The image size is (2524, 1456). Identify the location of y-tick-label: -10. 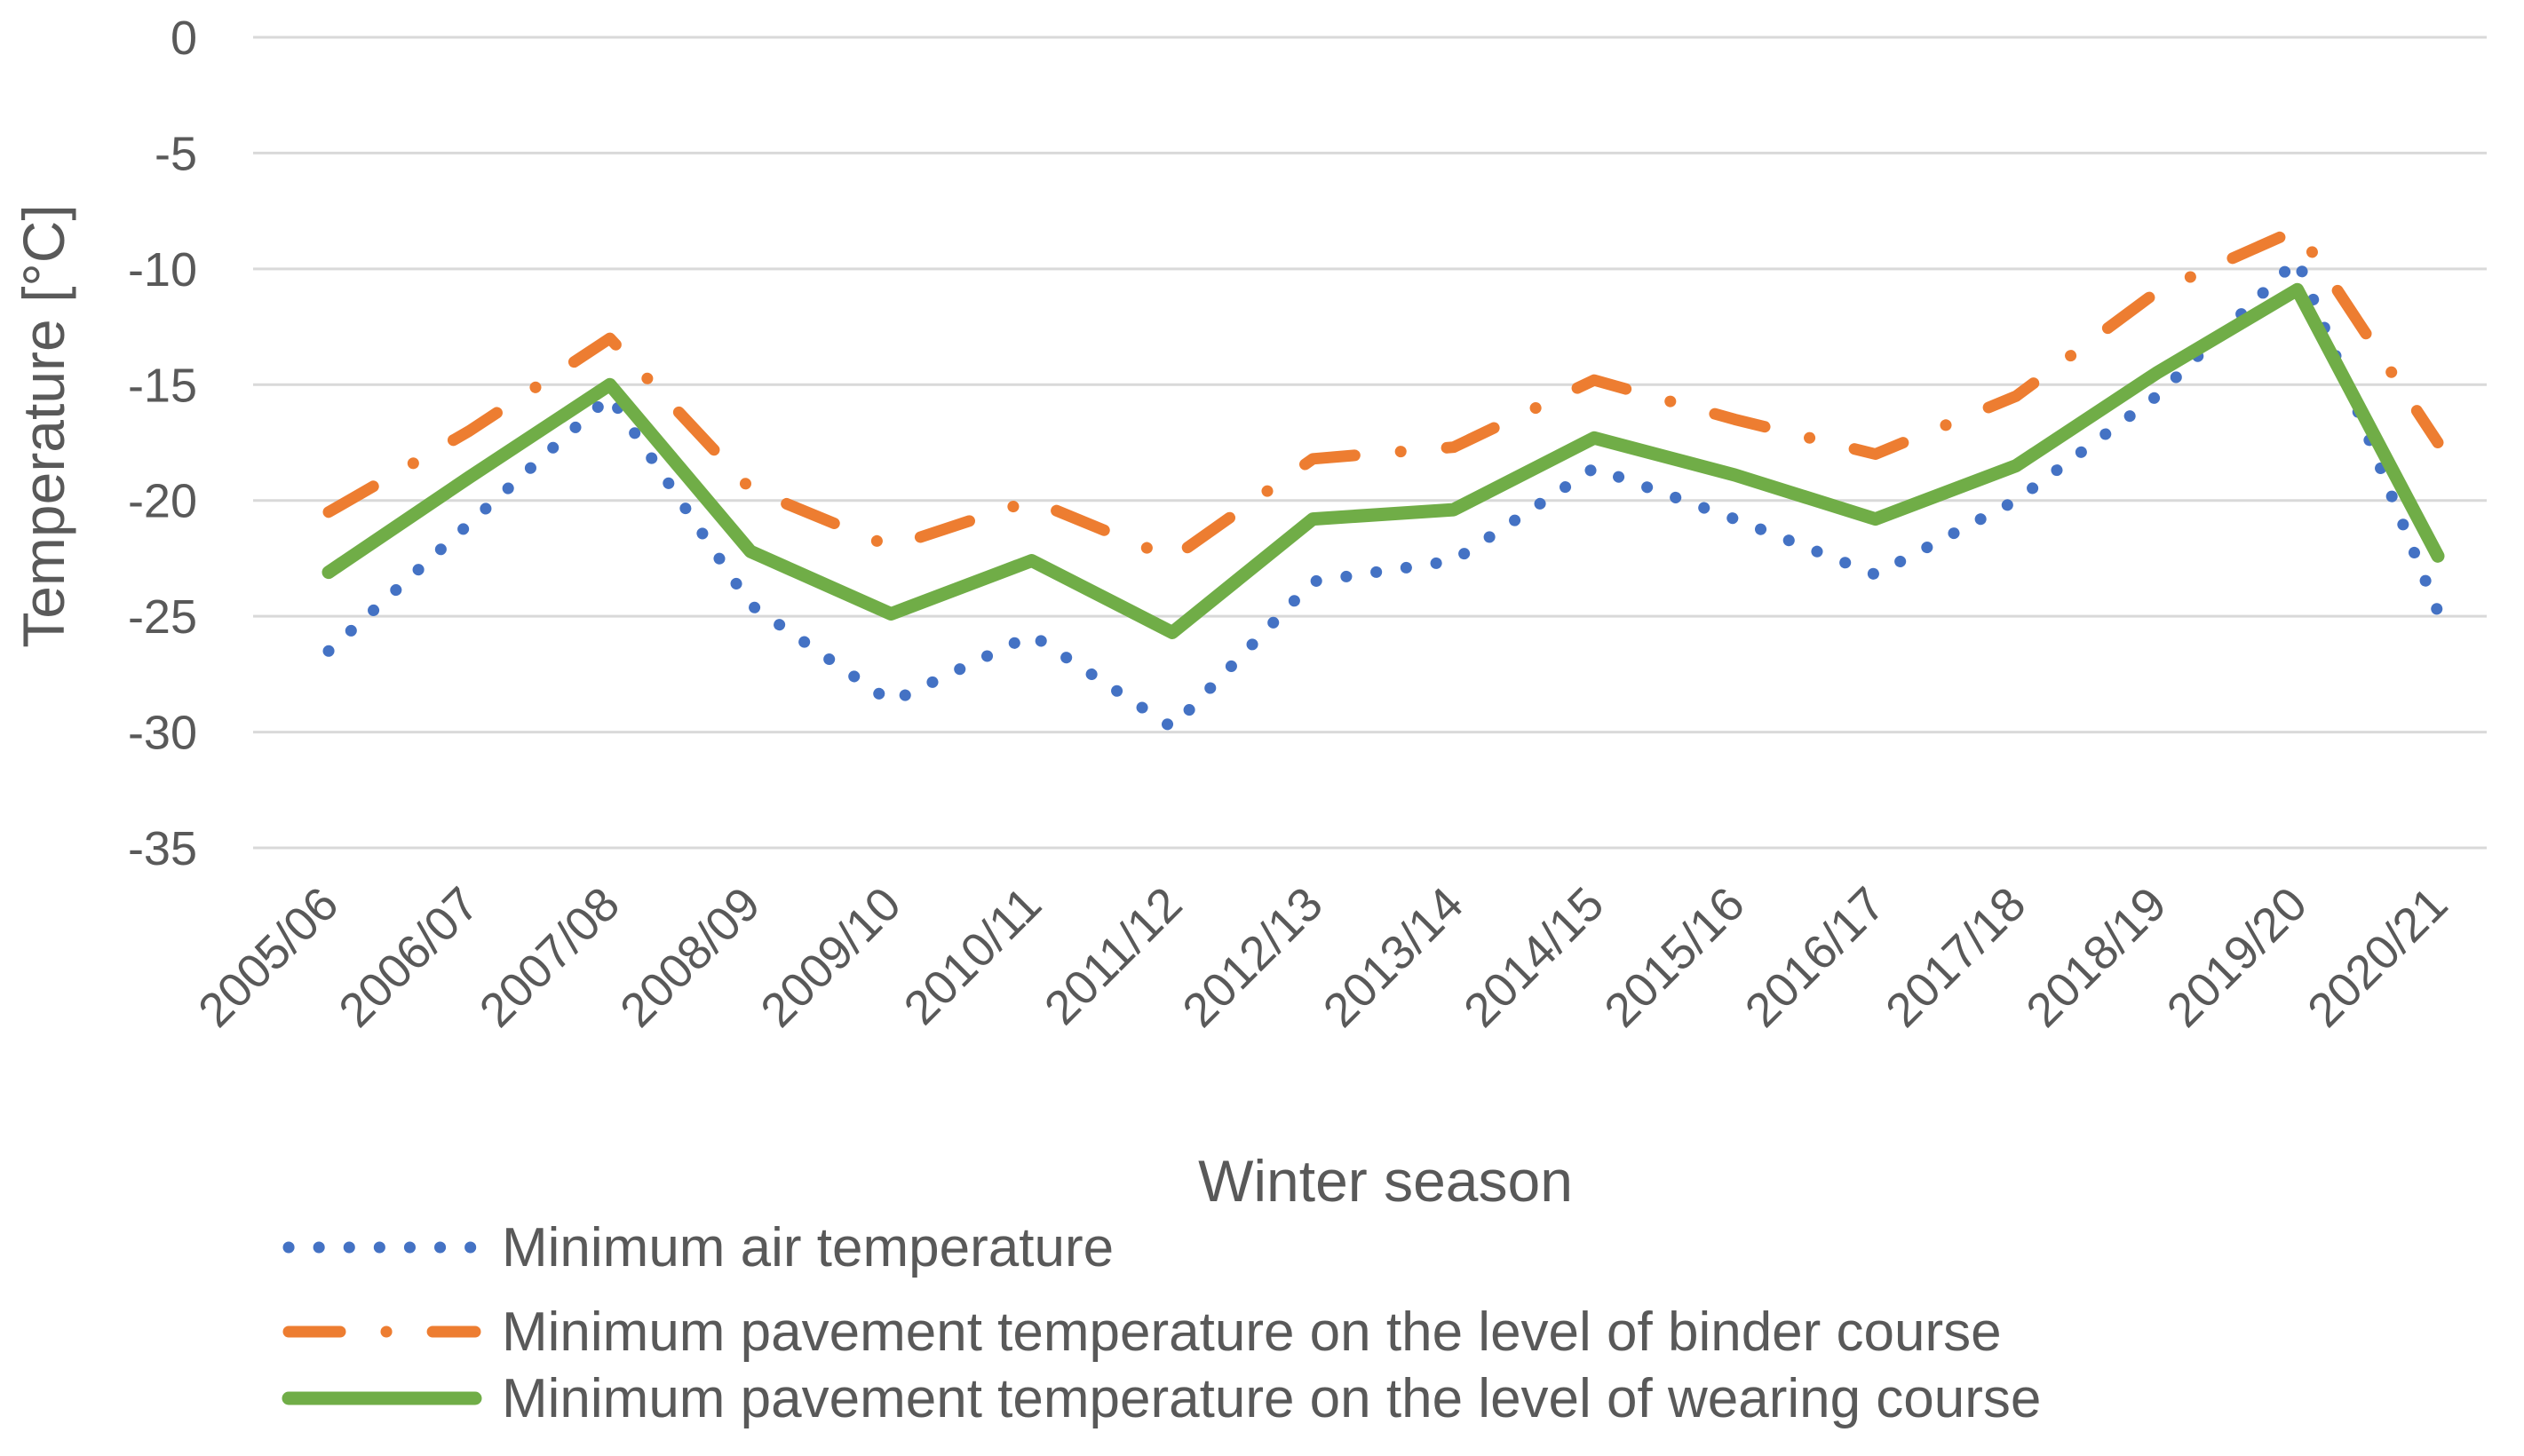
(162, 270).